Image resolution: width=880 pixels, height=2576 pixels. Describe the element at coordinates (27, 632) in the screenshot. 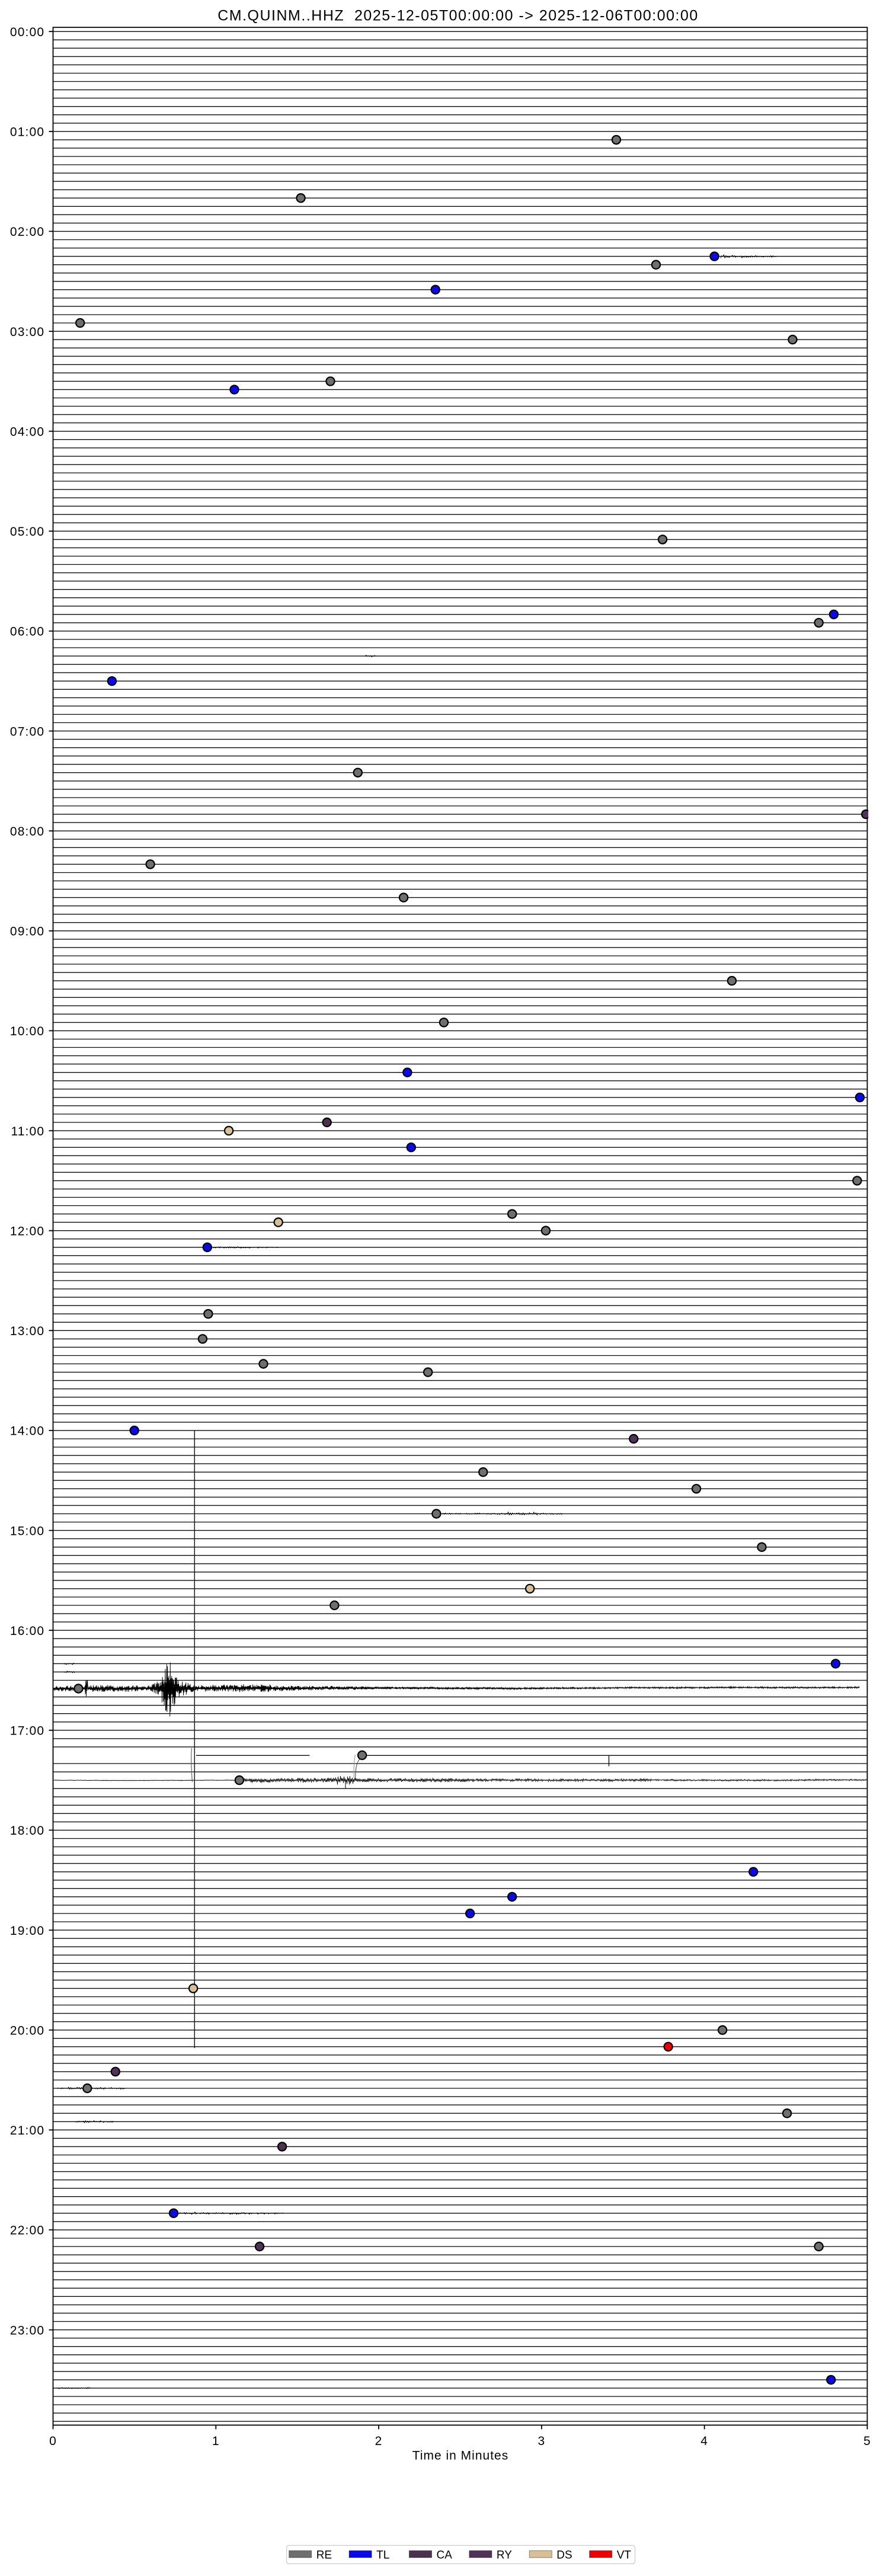

I see `svg-text: 06:00` at that location.